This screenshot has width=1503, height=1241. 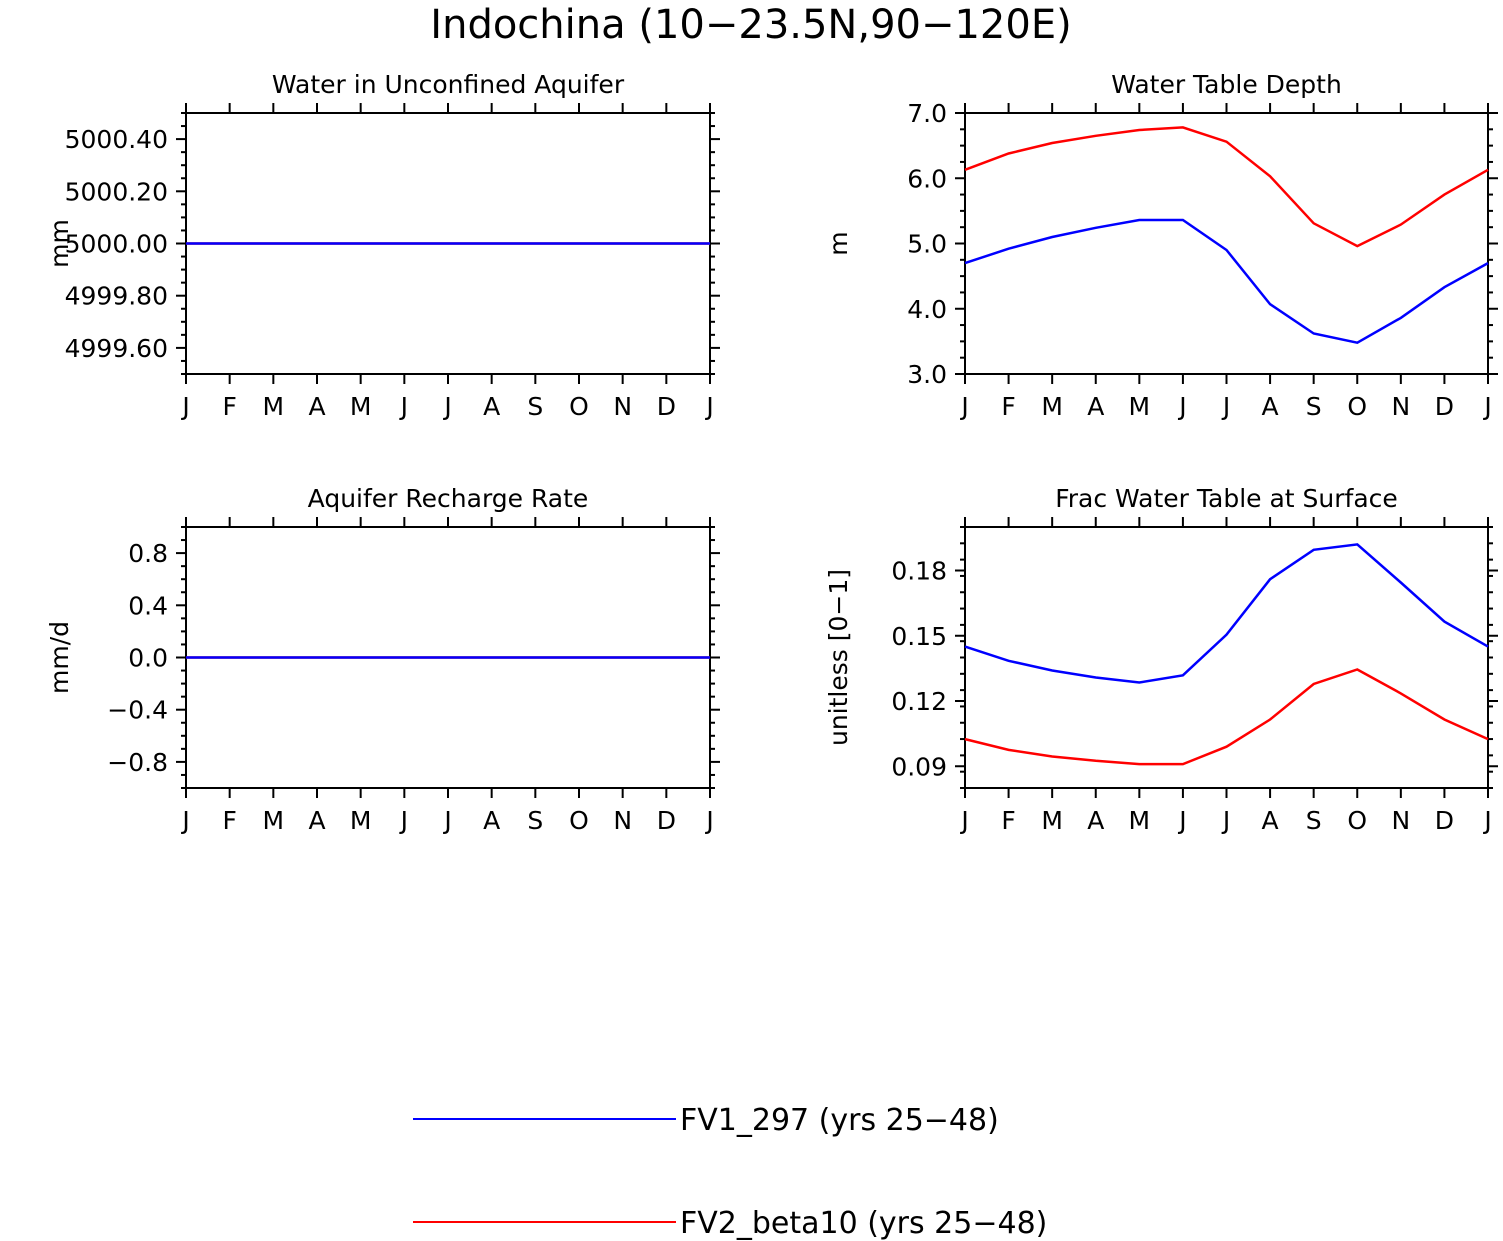 What do you see at coordinates (839, 1120) in the screenshot?
I see `legend-label-series-1: FV1_297 (yrs 25−48)` at bounding box center [839, 1120].